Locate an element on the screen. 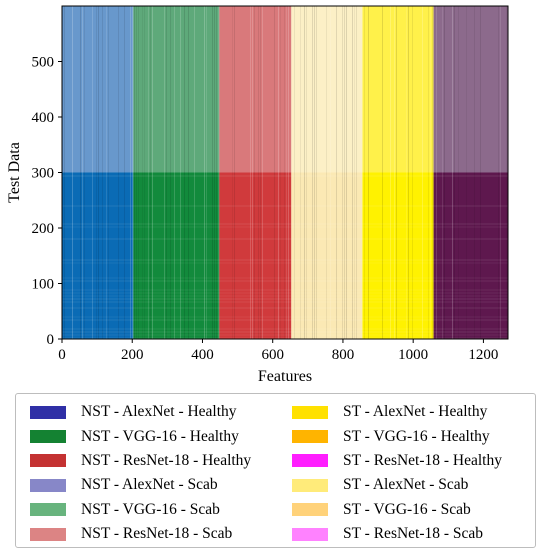 The width and height of the screenshot is (550, 559). x-tick-label: 600 is located at coordinates (272, 355).